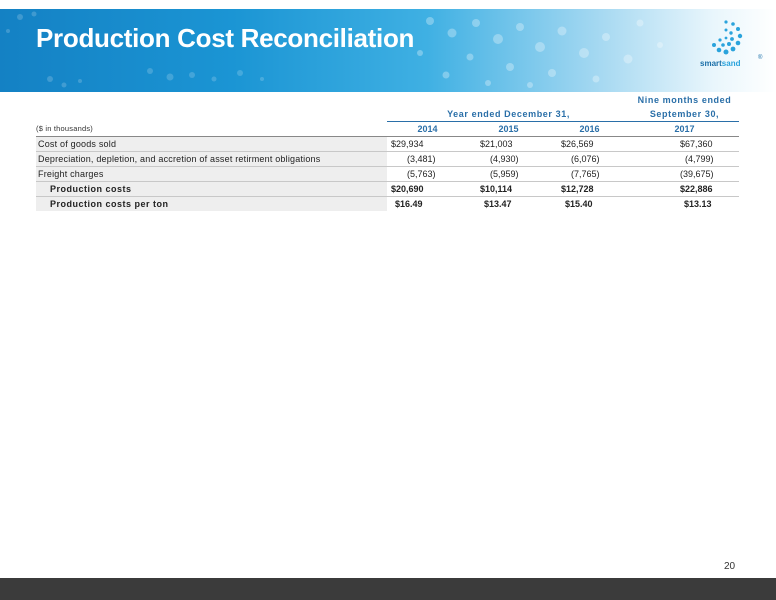 Image resolution: width=776 pixels, height=600 pixels. What do you see at coordinates (684, 159) in the screenshot?
I see `table-cell: (4,799)` at bounding box center [684, 159].